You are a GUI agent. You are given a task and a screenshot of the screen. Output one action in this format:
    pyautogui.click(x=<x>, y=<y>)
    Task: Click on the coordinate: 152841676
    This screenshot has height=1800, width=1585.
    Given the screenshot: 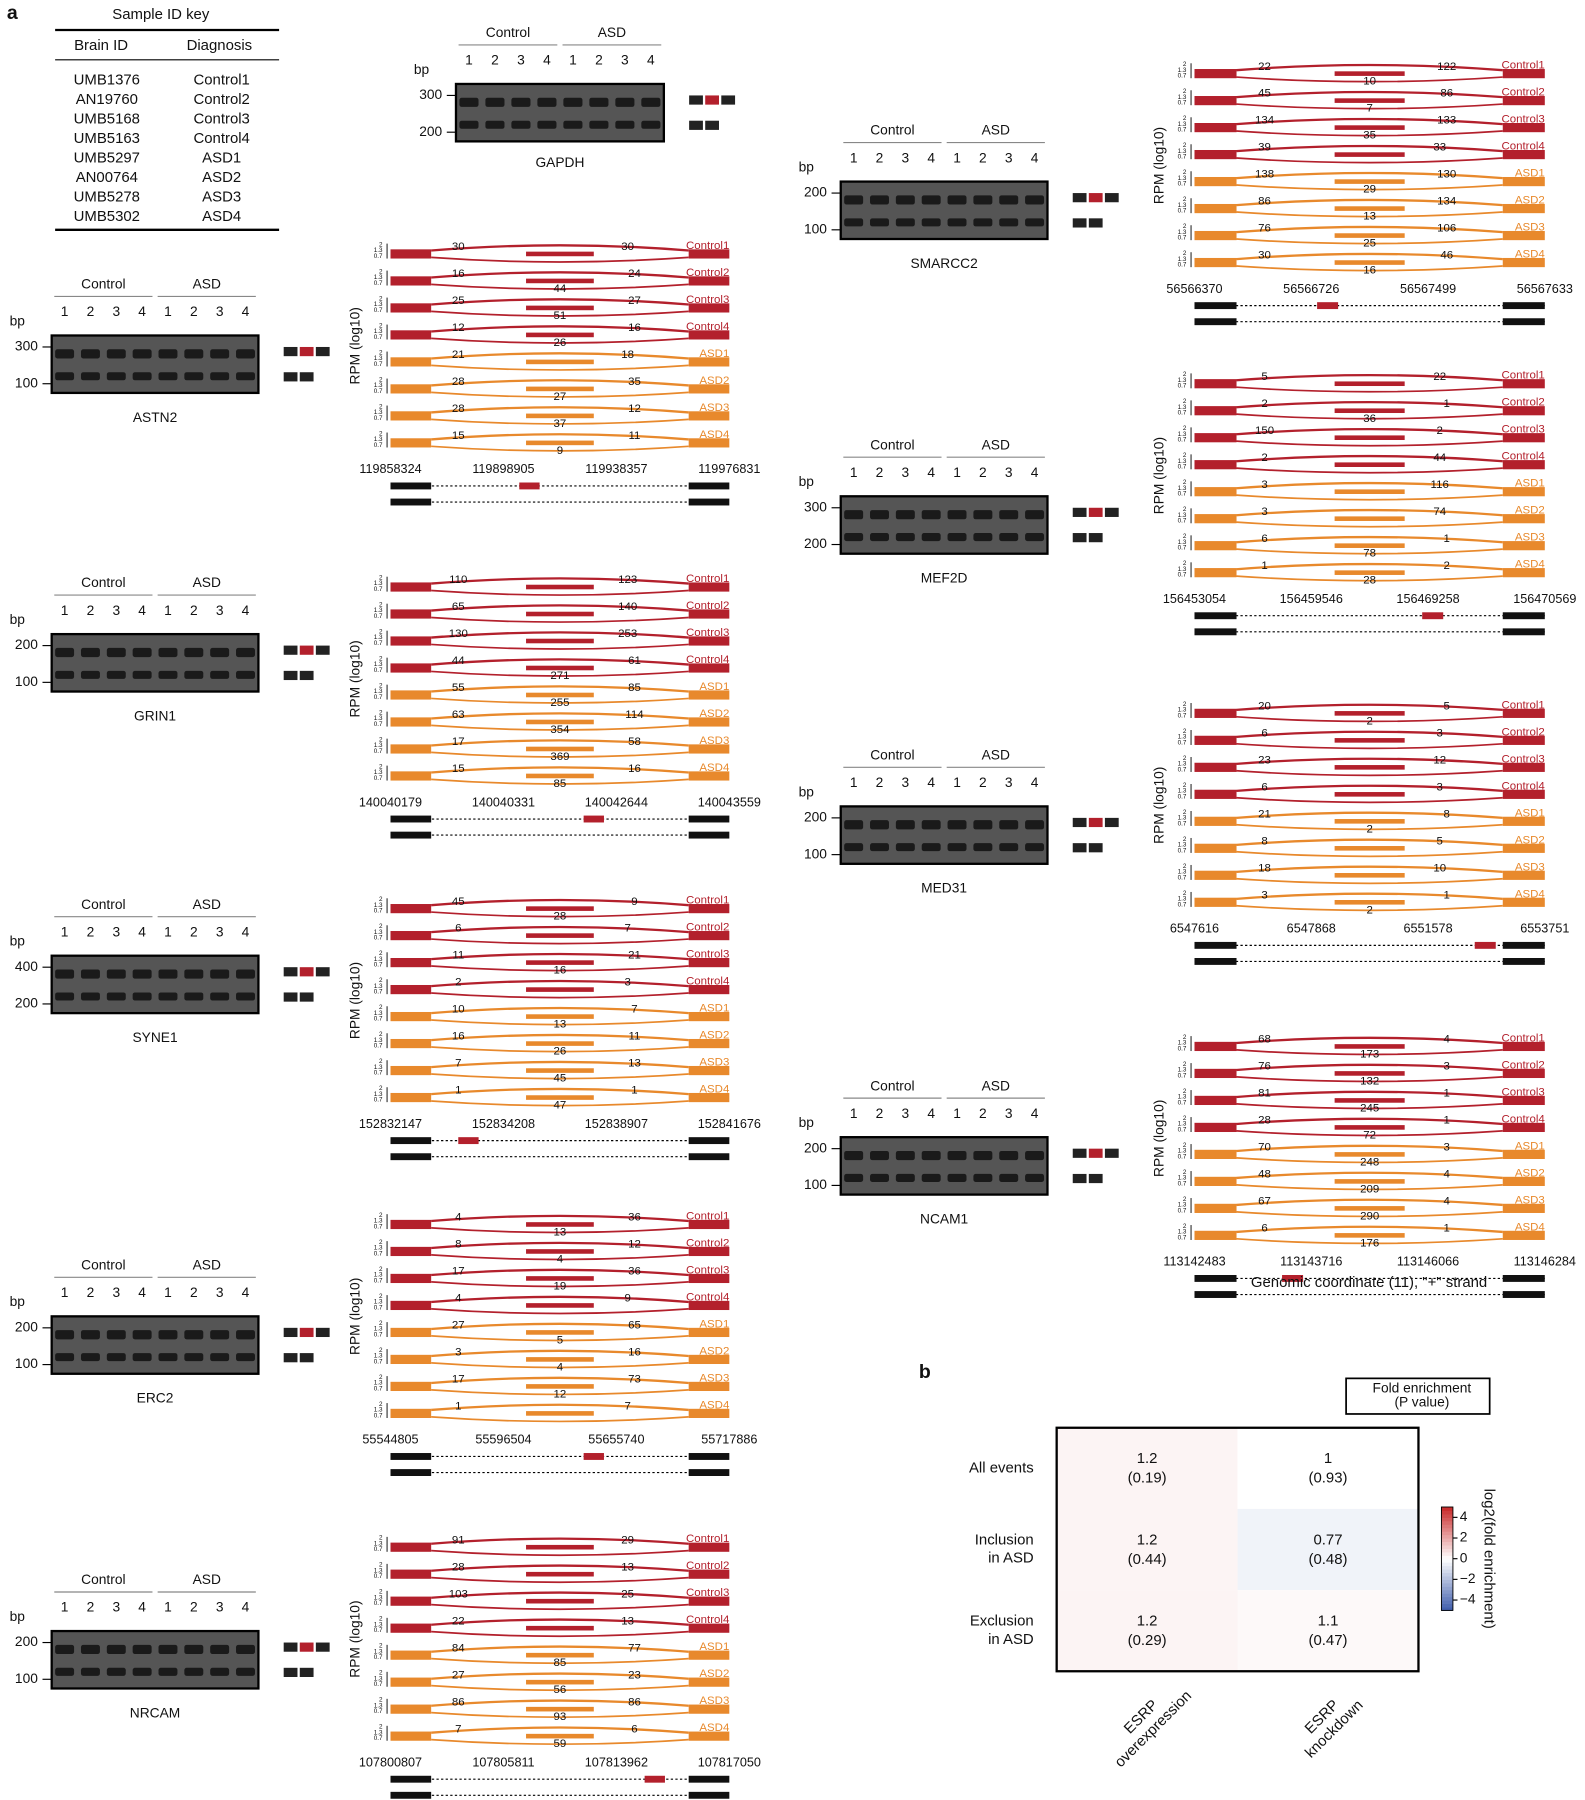 What is the action you would take?
    pyautogui.click(x=729, y=1124)
    